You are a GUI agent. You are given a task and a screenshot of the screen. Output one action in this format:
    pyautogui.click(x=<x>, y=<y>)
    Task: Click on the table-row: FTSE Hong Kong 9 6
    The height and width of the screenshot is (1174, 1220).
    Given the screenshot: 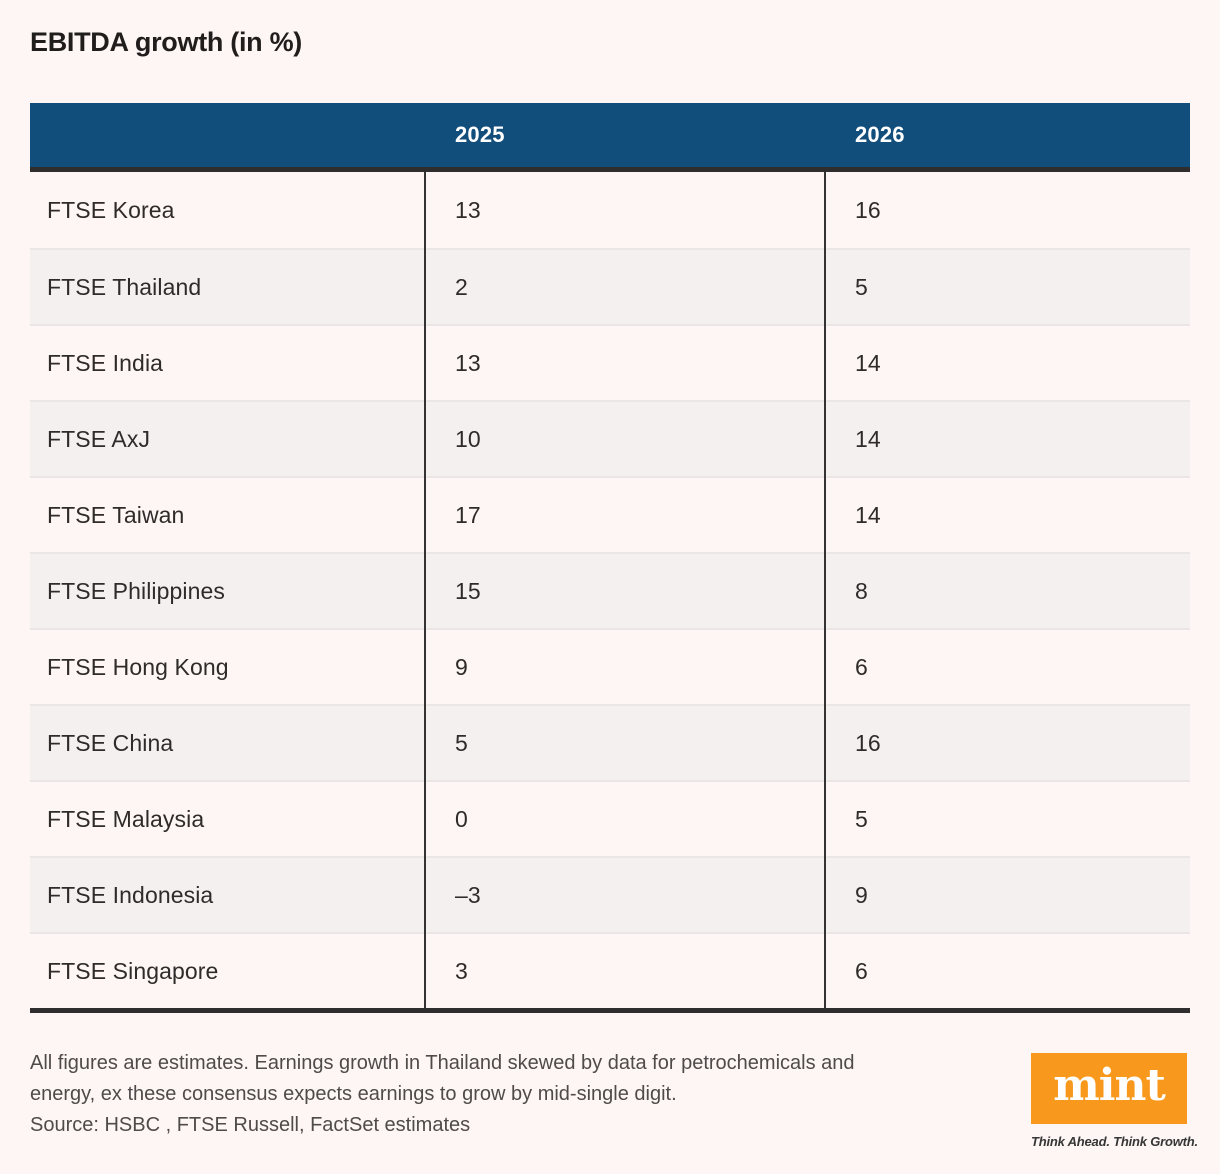 What is the action you would take?
    pyautogui.click(x=610, y=666)
    